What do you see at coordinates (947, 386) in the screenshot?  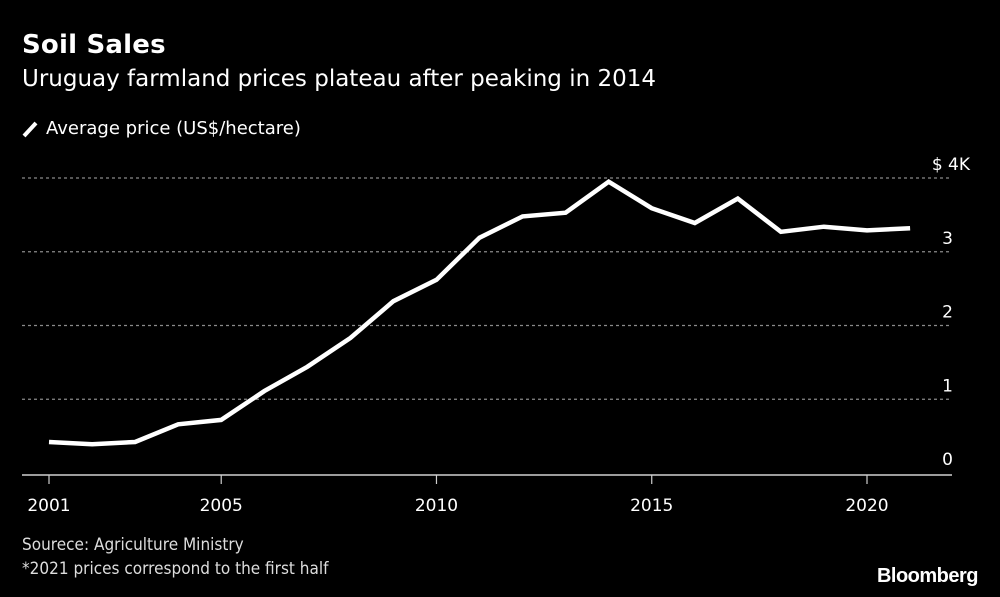 I see `y-tick-label: 1` at bounding box center [947, 386].